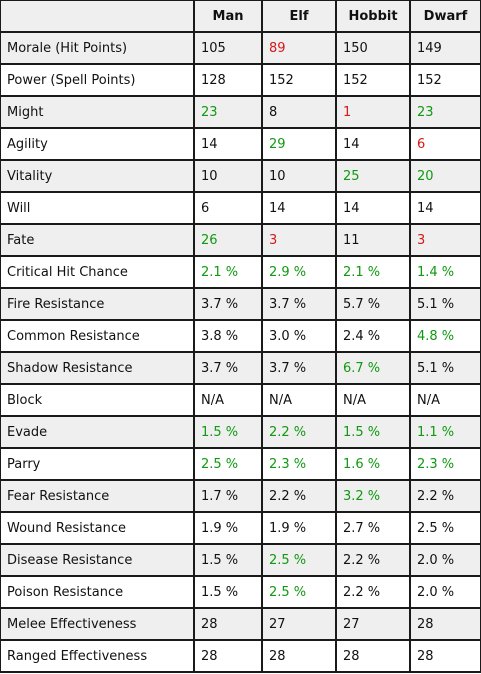 This screenshot has height=674, width=481. What do you see at coordinates (446, 497) in the screenshot?
I see `stat-value-dwarf: 2.2 %` at bounding box center [446, 497].